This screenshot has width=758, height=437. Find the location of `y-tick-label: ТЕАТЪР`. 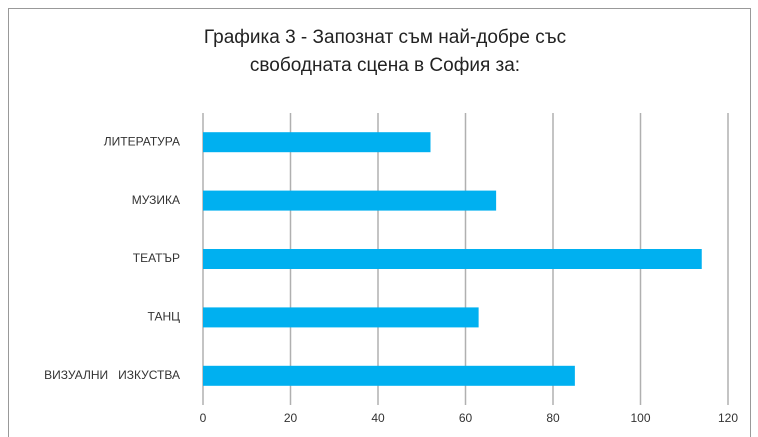

y-tick-label: ТЕАТЪР is located at coordinates (156, 258).